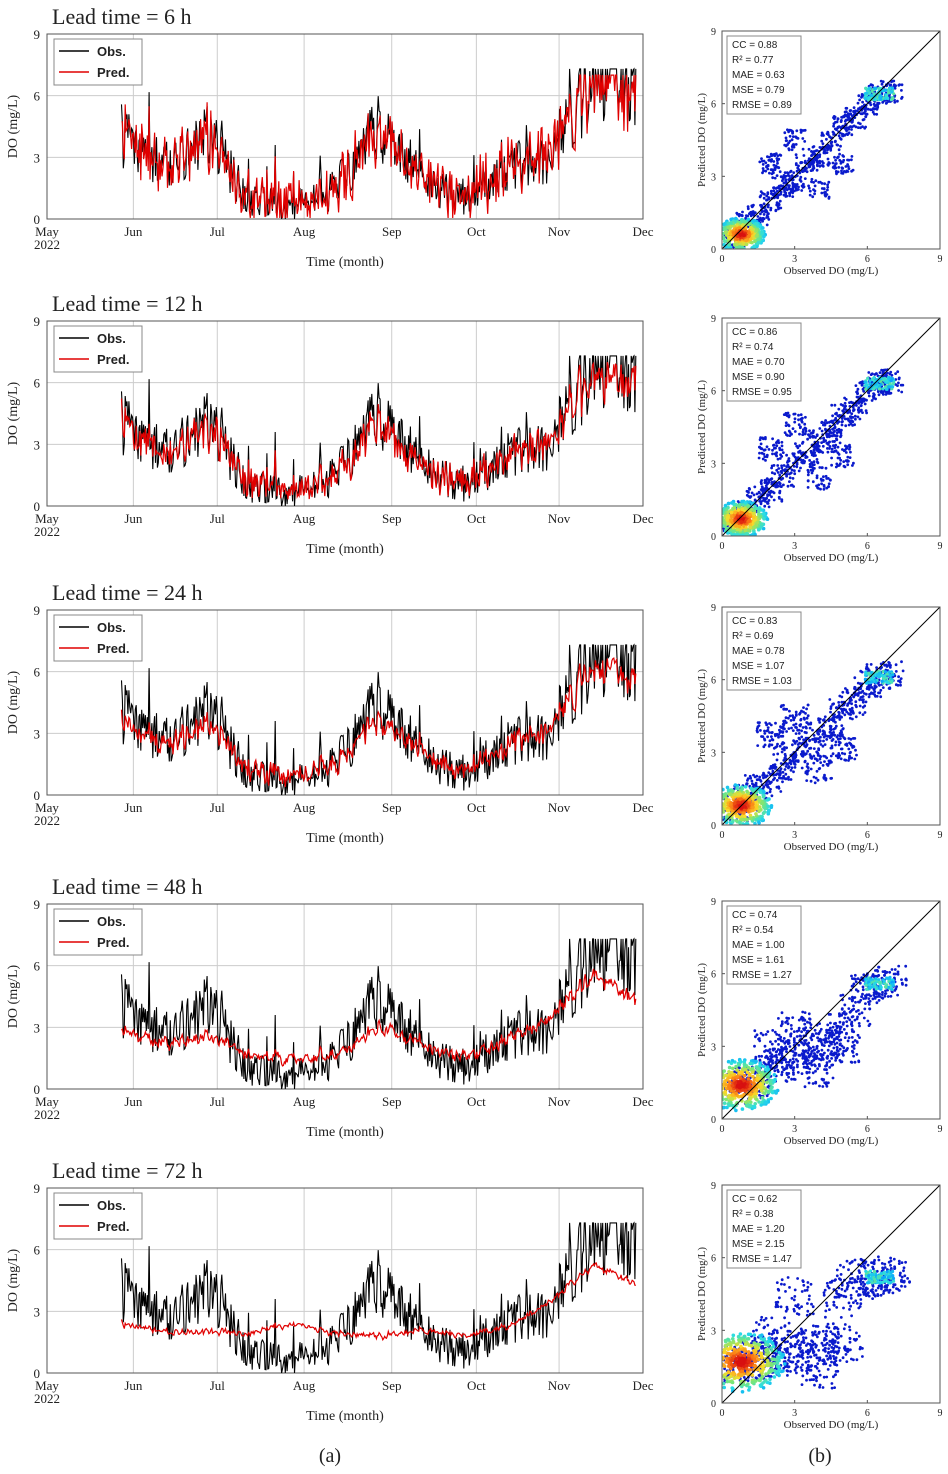 The height and width of the screenshot is (1474, 948). What do you see at coordinates (753, 636) in the screenshot?
I see `stat-line: R² = 0.69` at bounding box center [753, 636].